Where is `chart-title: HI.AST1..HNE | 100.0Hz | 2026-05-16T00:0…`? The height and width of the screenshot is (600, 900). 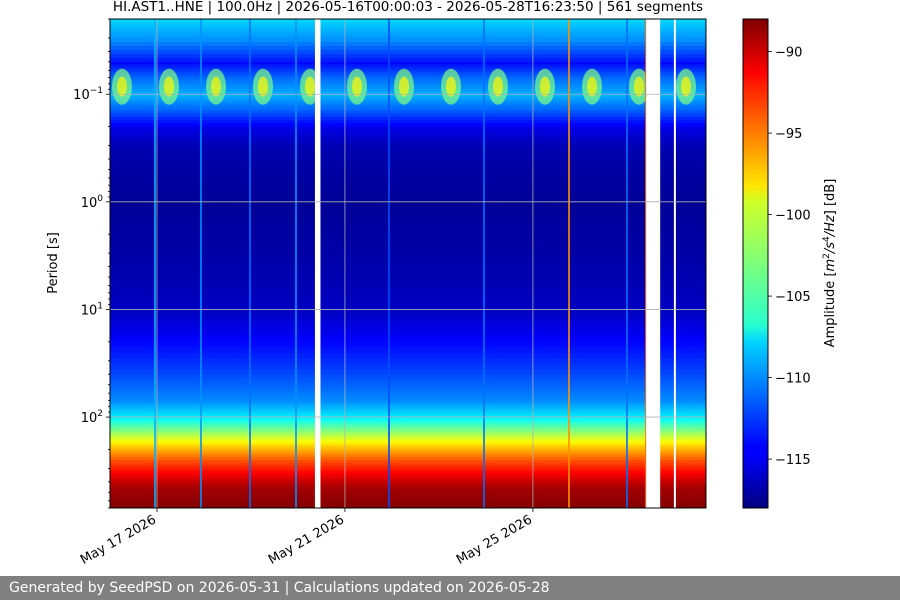 chart-title: HI.AST1..HNE | 100.0Hz | 2026-05-16T00:0… is located at coordinates (408, 7).